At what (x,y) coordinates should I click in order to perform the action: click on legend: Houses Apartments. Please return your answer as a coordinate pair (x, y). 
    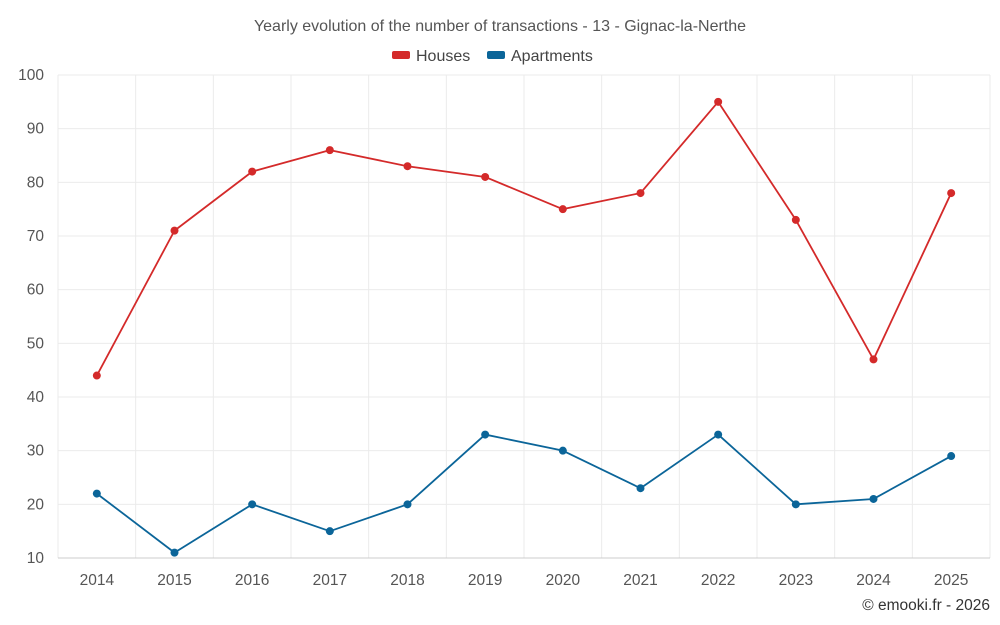
    Looking at the image, I should click on (492, 56).